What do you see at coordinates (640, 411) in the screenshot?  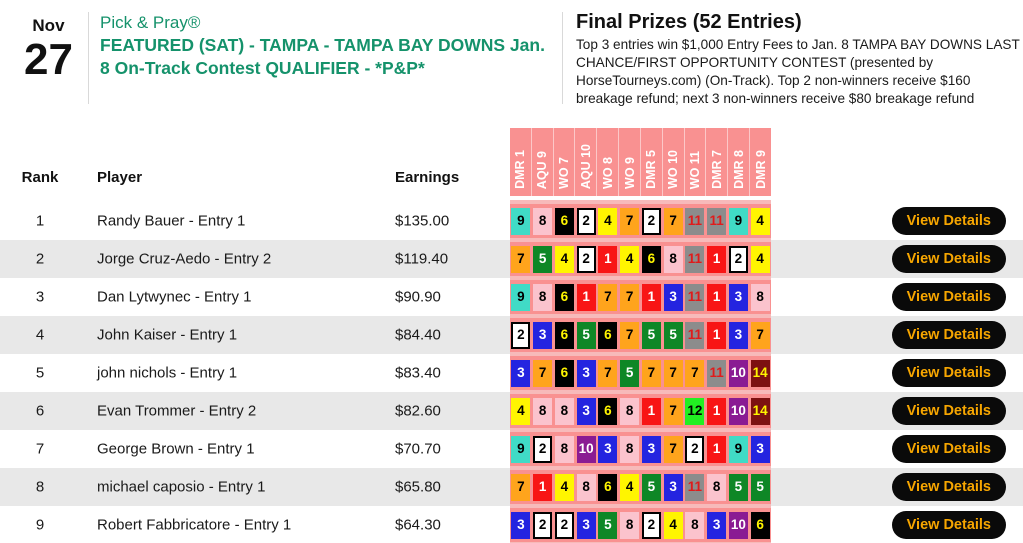 I see `picks-band: 4 8 8 3 6 8 1 7 12 1 10 14` at bounding box center [640, 411].